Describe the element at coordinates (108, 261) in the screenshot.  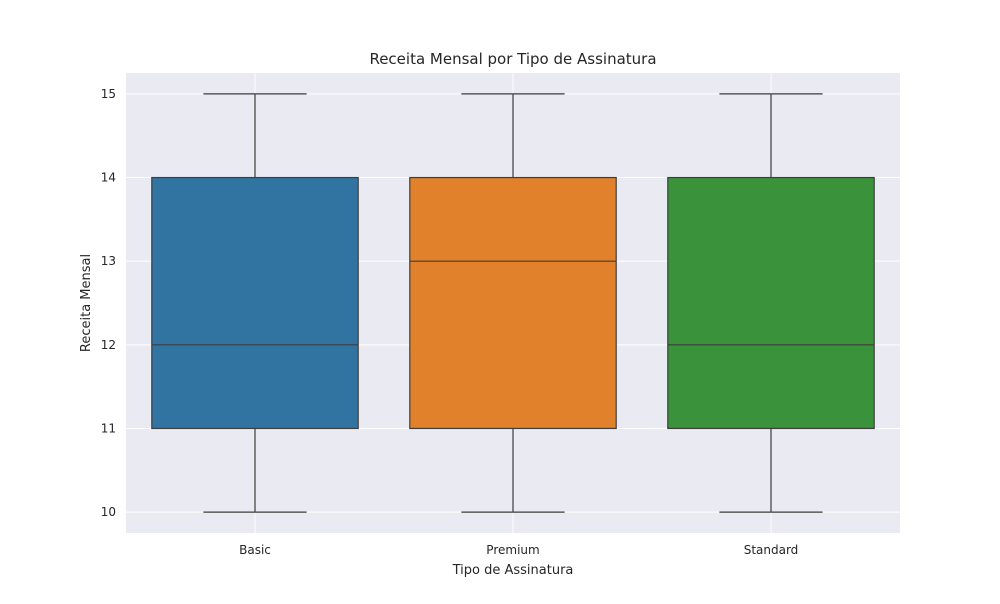
I see `y-tick-label: 13` at that location.